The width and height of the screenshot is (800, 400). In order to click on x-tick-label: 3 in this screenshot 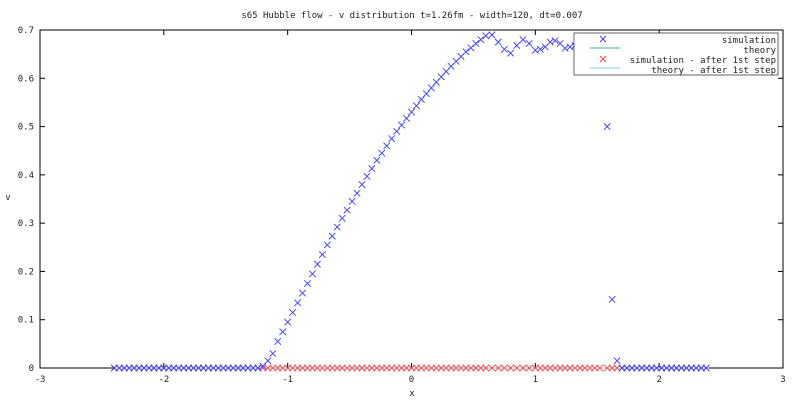, I will do `click(782, 380)`.